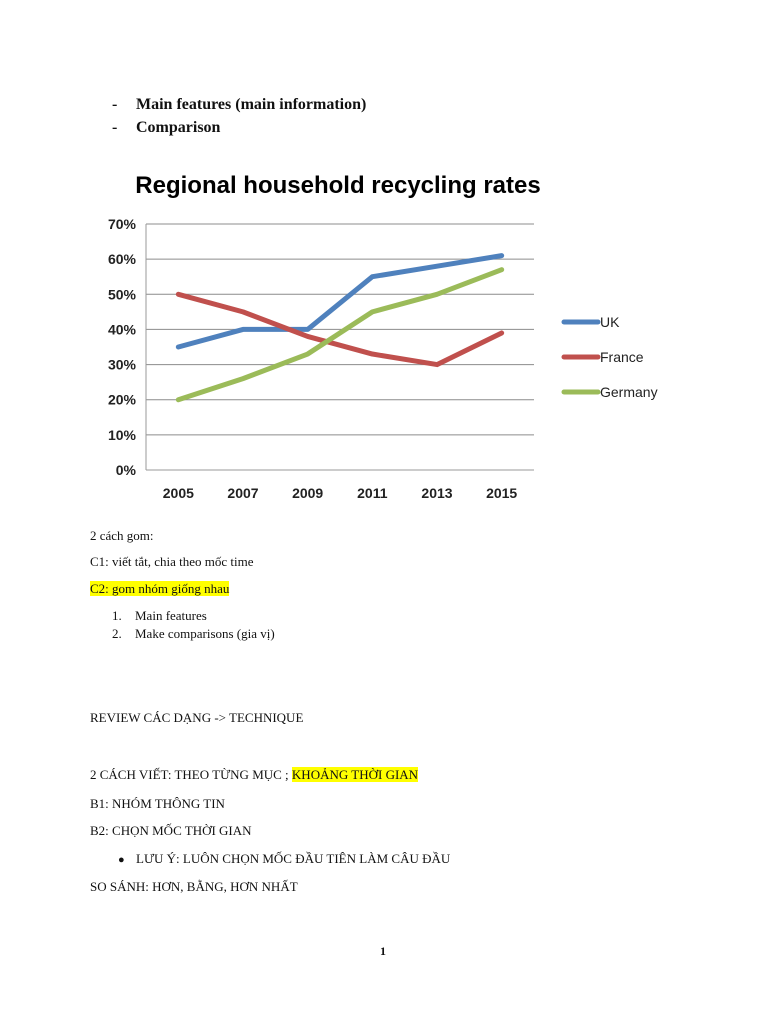 Image resolution: width=768 pixels, height=1024 pixels. Describe the element at coordinates (172, 561) in the screenshot. I see `note-line: C1: viết tắt, chia theo mốc time` at that location.